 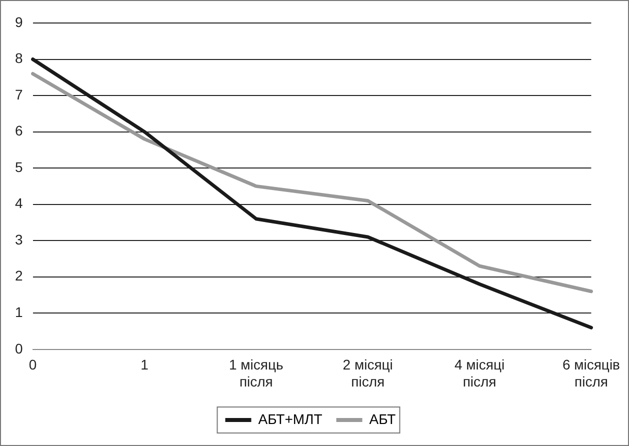 I want to click on y-tick-label: 2, so click(x=18, y=276).